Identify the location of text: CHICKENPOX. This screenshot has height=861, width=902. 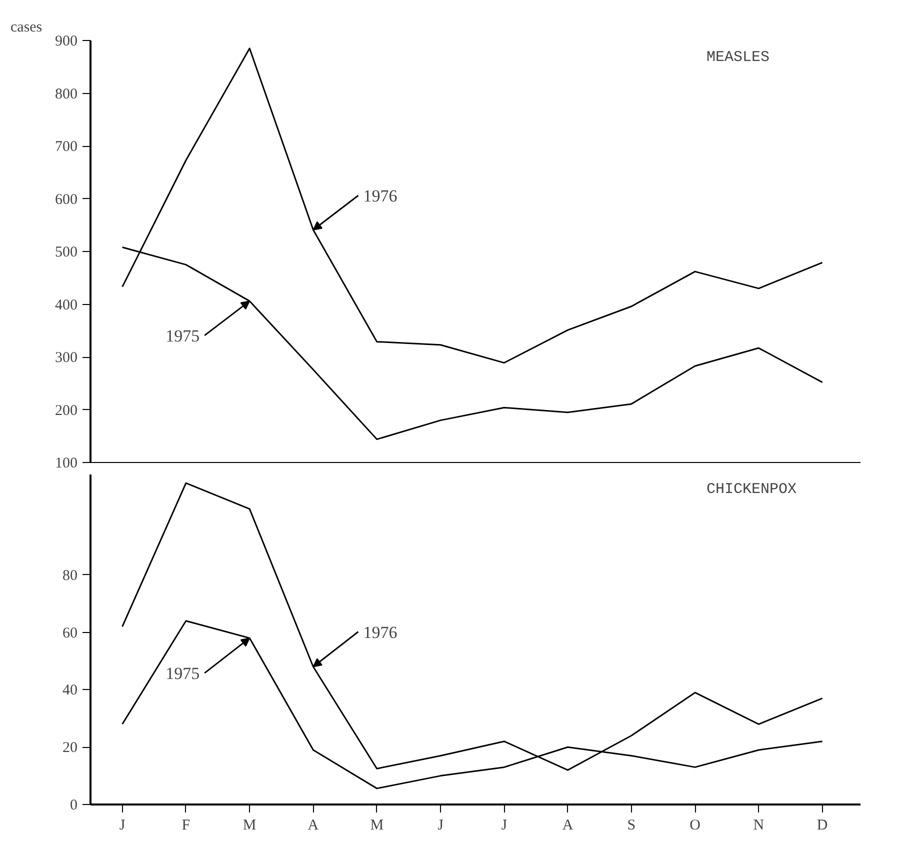
(751, 489).